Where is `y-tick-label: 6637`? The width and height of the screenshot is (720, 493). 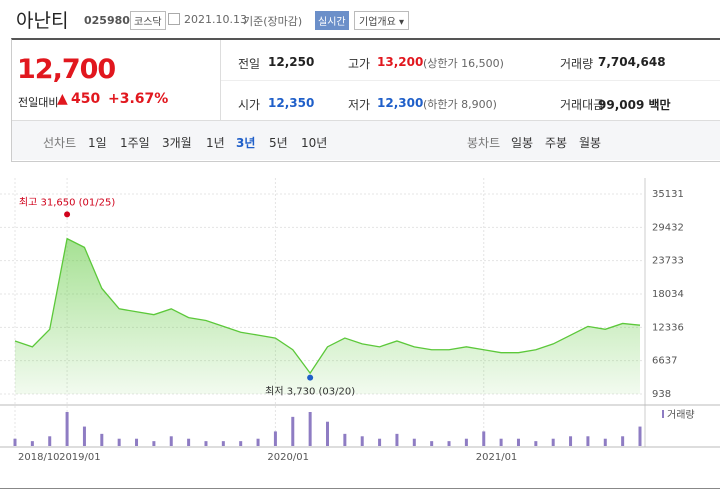 y-tick-label: 6637 is located at coordinates (664, 361).